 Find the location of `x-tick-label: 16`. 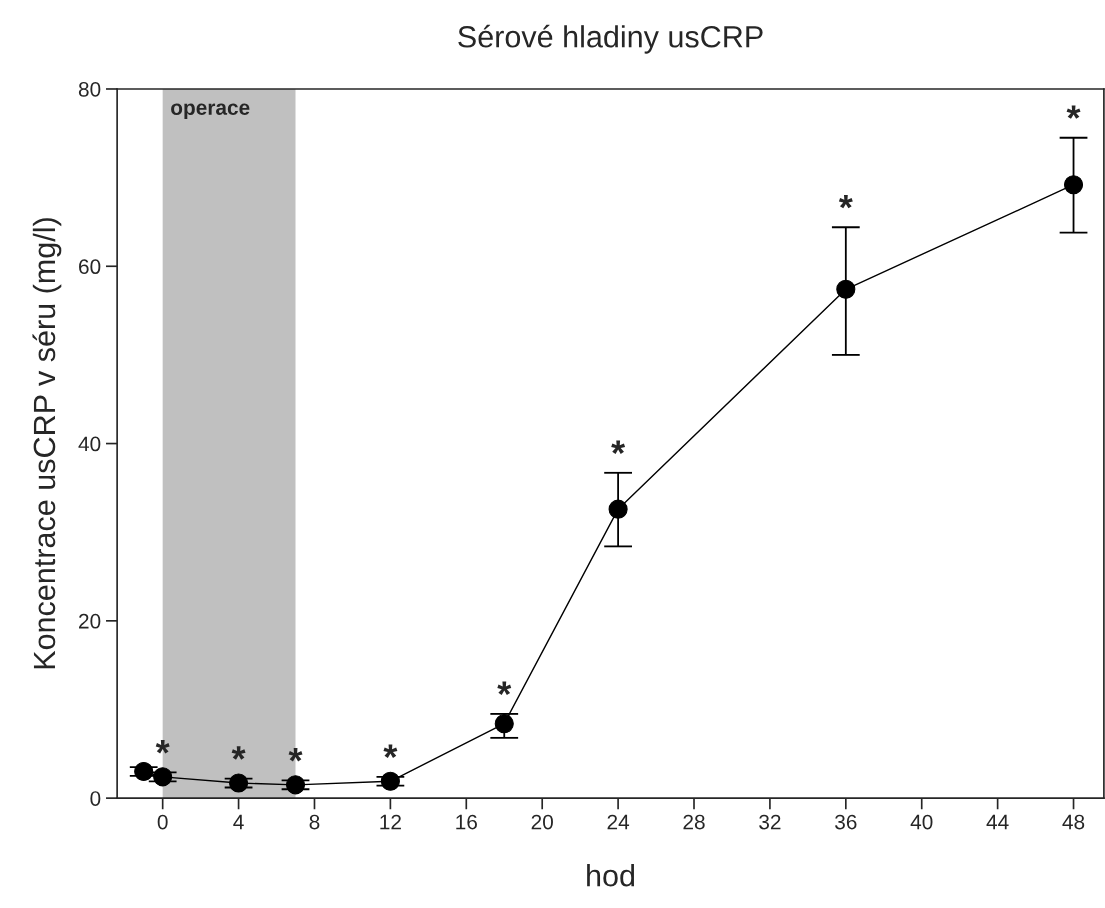

x-tick-label: 16 is located at coordinates (466, 822).